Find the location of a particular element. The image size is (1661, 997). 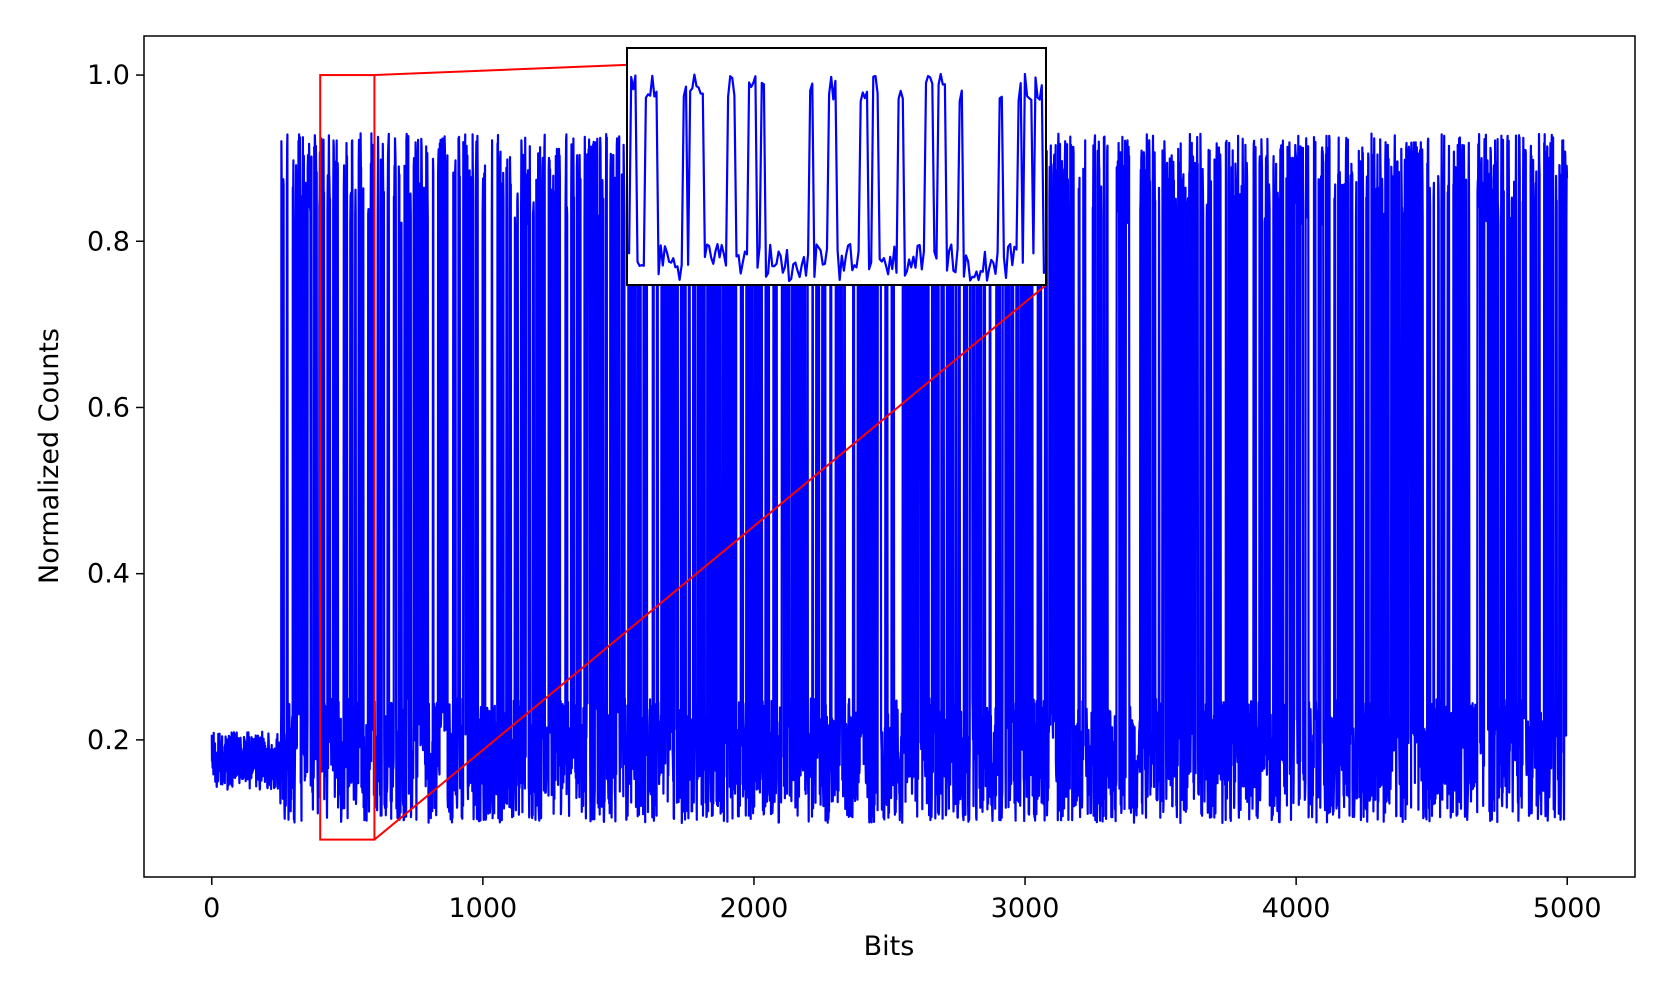

x-tick-label: 4000 is located at coordinates (1296, 908).